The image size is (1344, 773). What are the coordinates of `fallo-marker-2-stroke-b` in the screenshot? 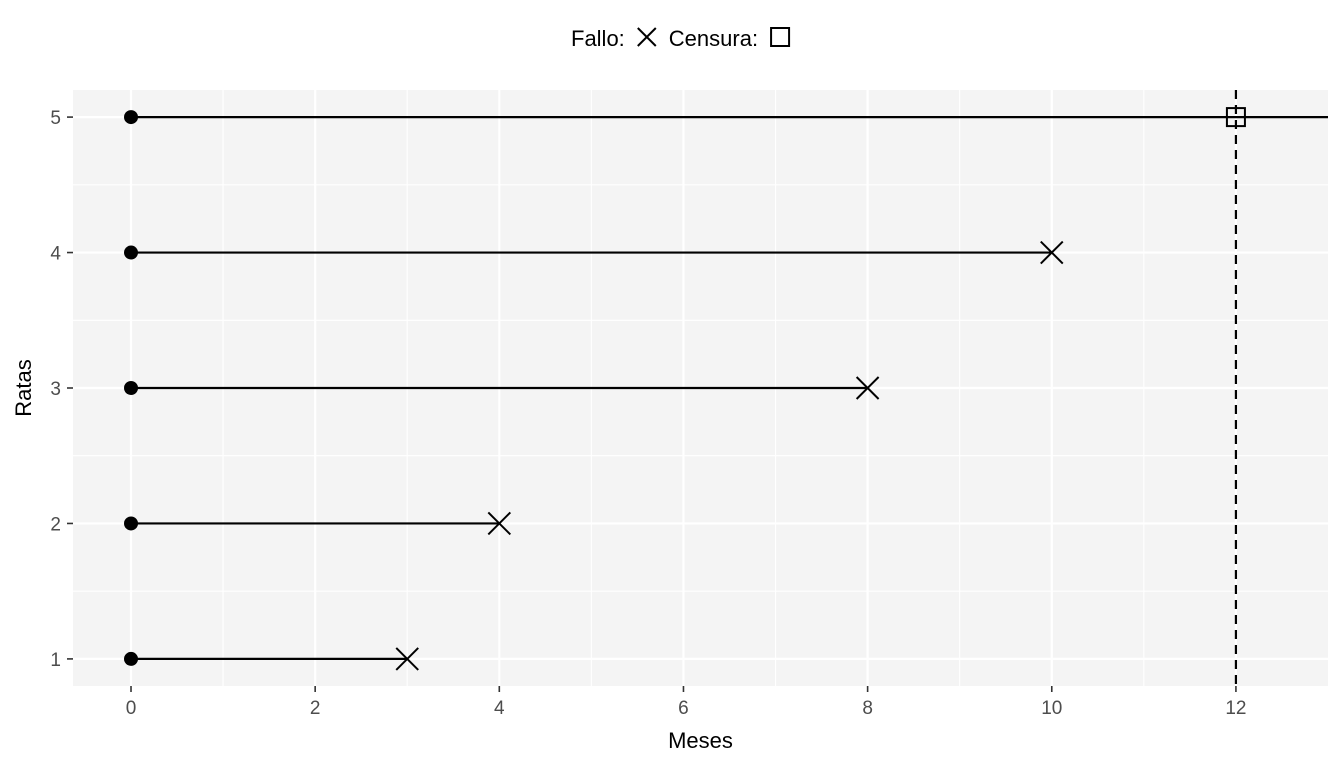 It's located at (499, 523).